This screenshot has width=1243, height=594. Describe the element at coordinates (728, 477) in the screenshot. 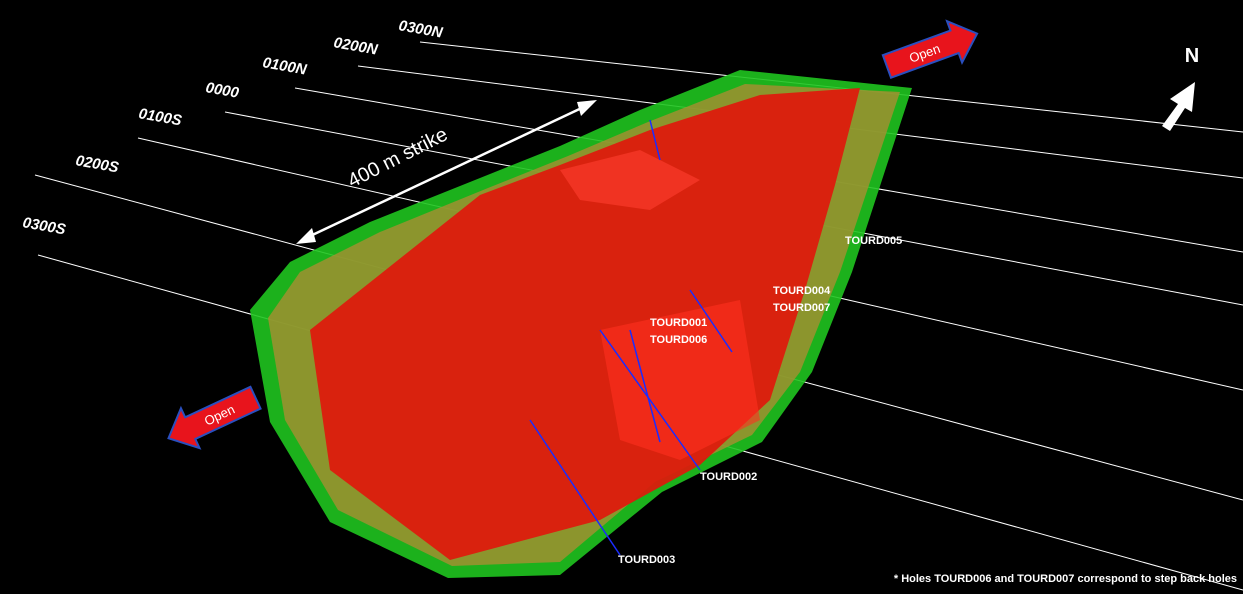

I see `hole-label: TOURD002` at that location.